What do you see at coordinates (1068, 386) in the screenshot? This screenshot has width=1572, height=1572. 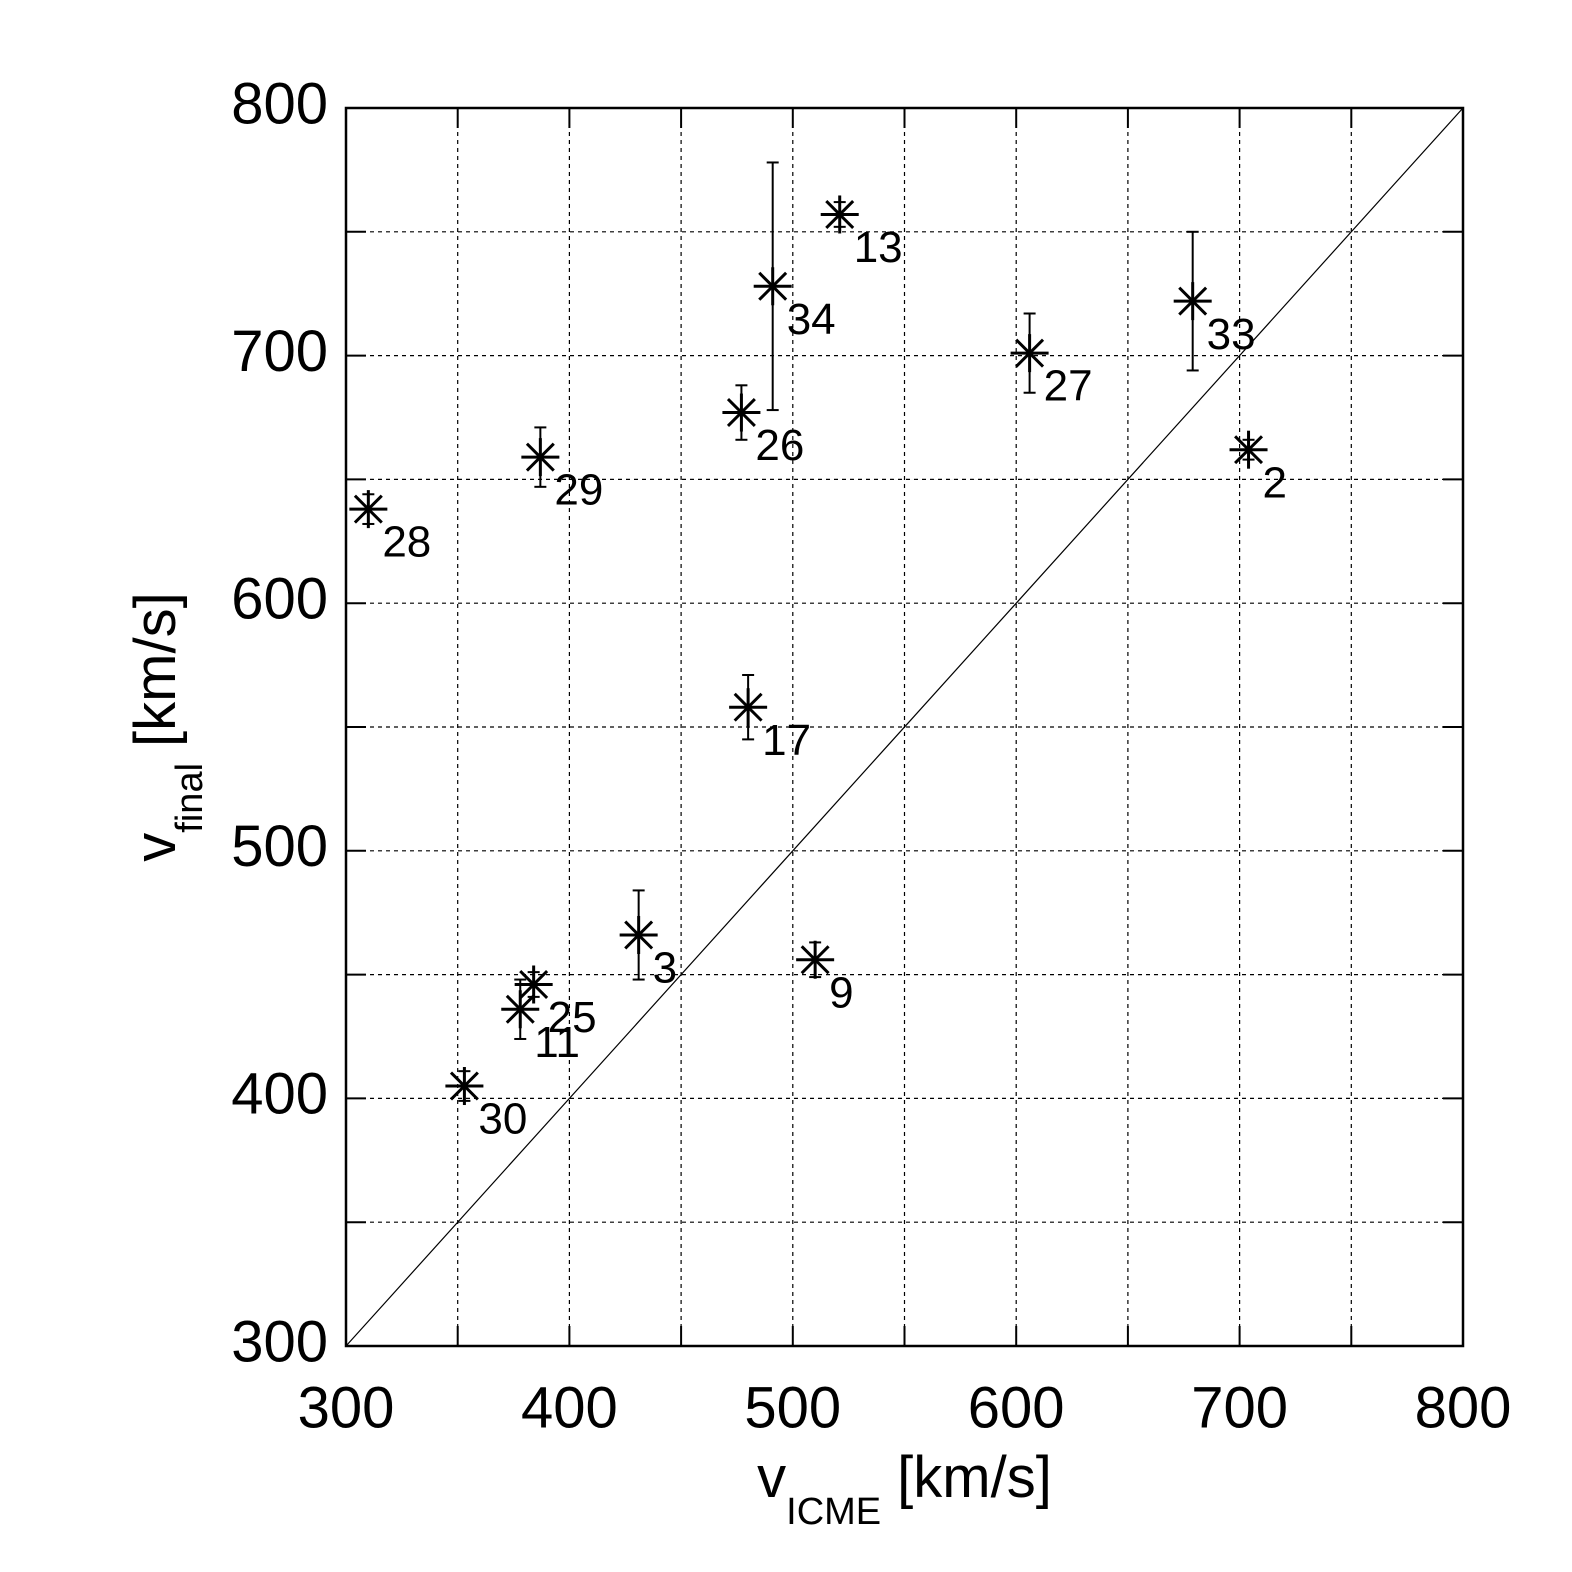 I see `point-label: 27` at bounding box center [1068, 386].